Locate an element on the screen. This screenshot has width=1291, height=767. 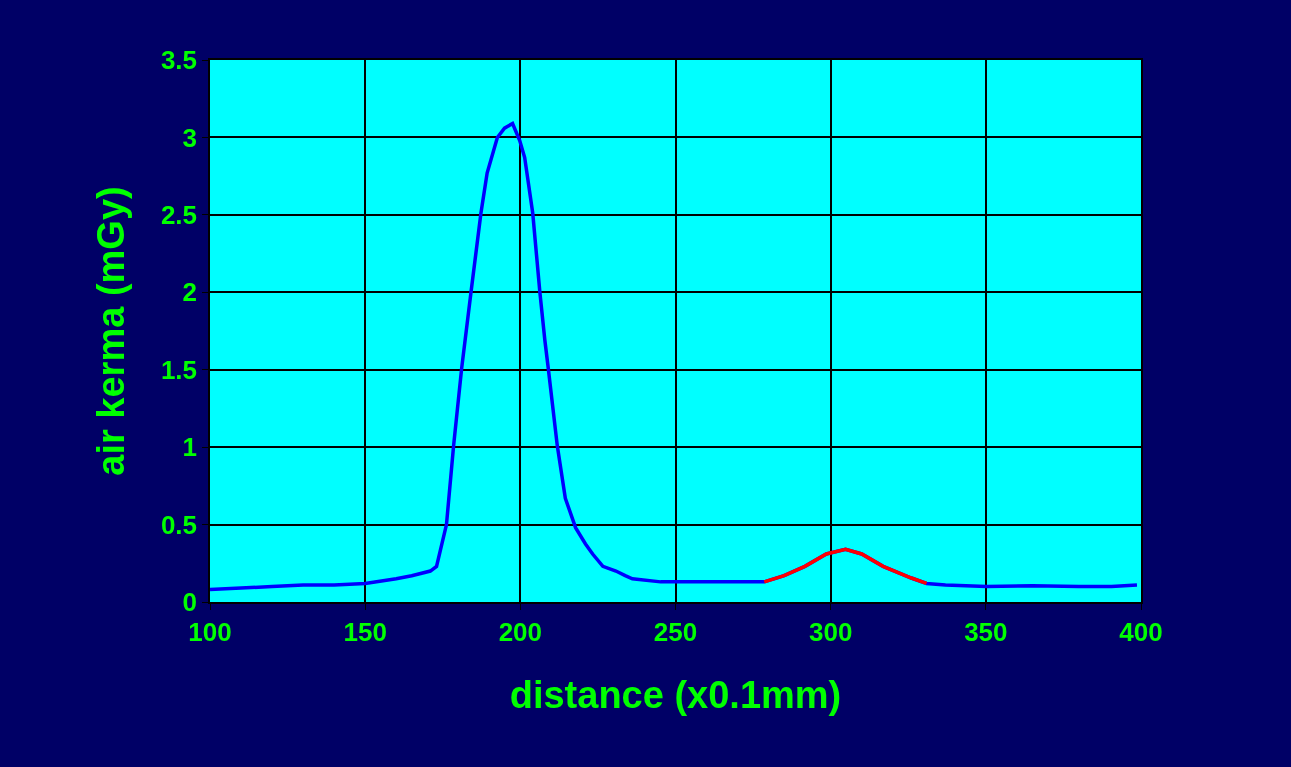
y-tick-label: 1 is located at coordinates (190, 447).